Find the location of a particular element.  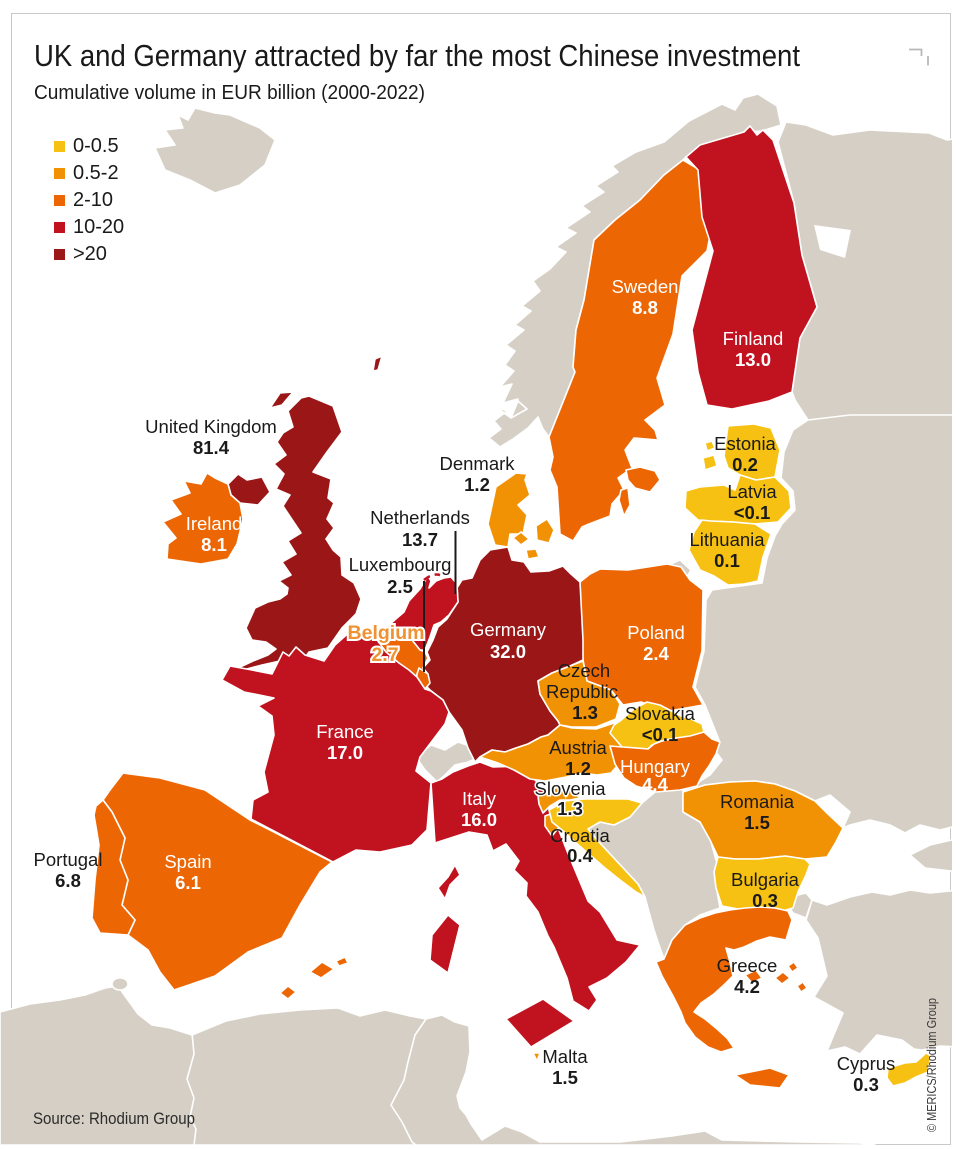

svg-text: Romania is located at coordinates (757, 801).